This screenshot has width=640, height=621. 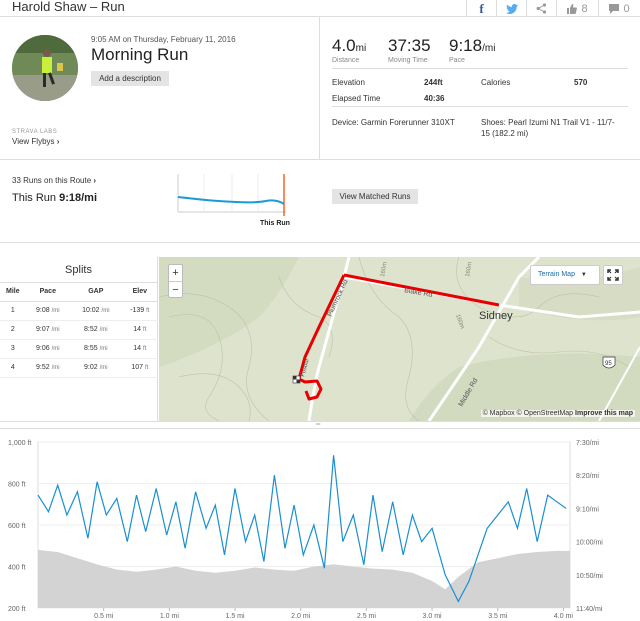 What do you see at coordinates (104, 616) in the screenshot?
I see `x-tick-label: 0.5 mi` at bounding box center [104, 616].